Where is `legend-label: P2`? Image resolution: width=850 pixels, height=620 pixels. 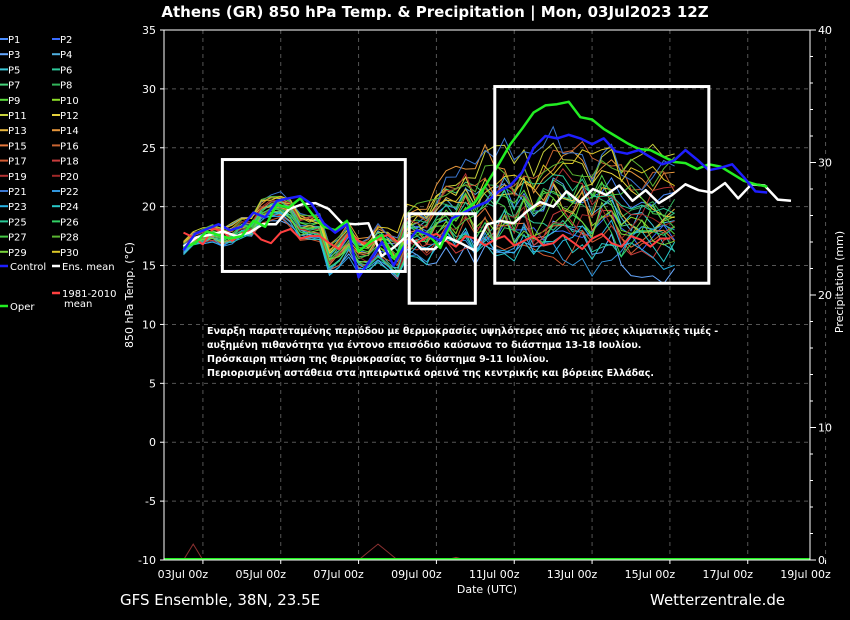
legend-label: P2 is located at coordinates (66, 40).